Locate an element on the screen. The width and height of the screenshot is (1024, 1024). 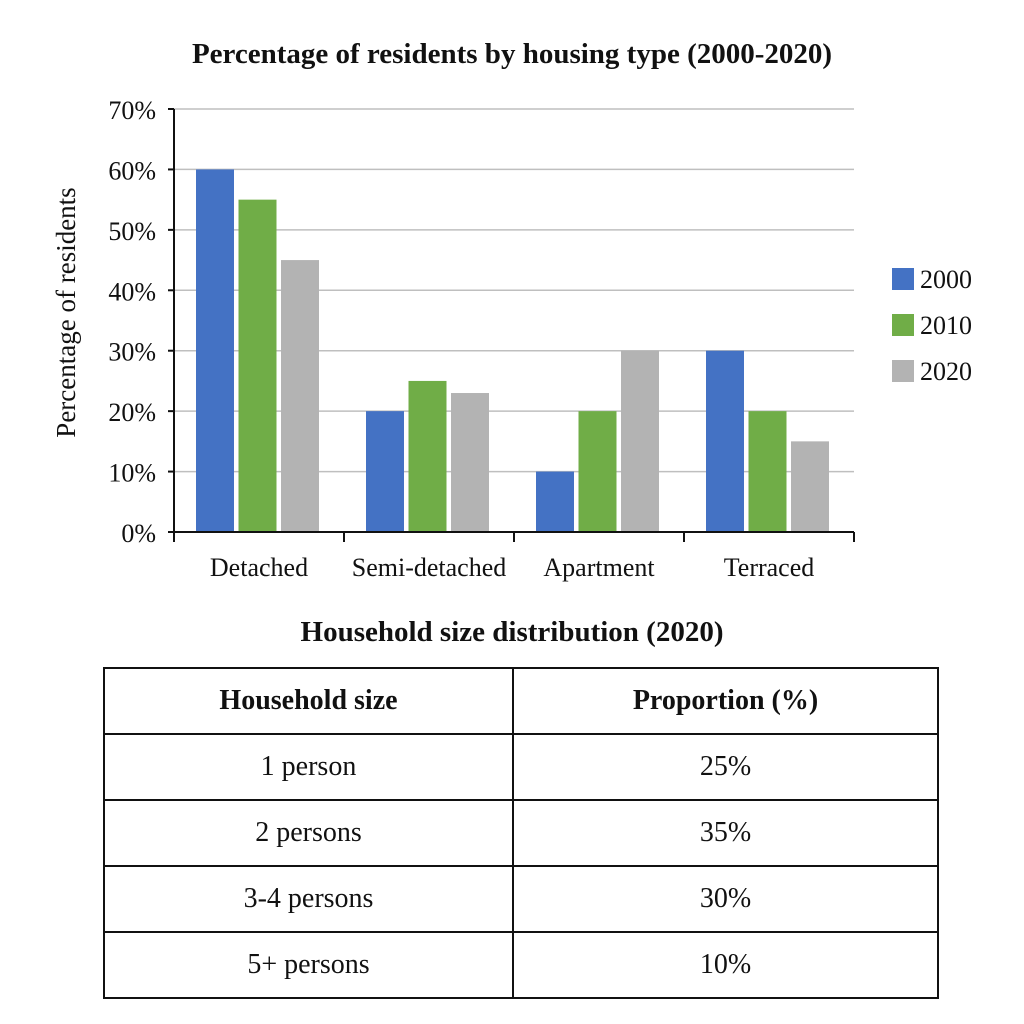
x-tick-label: Terraced is located at coordinates (769, 567).